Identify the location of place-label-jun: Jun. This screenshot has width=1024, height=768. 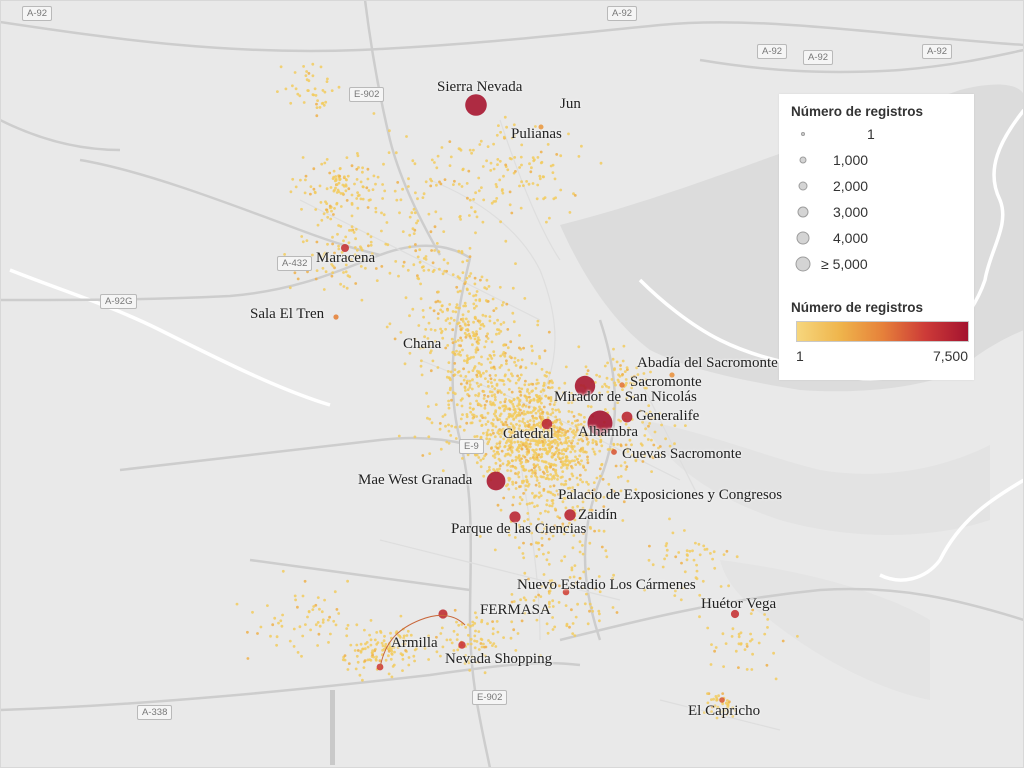
(570, 104).